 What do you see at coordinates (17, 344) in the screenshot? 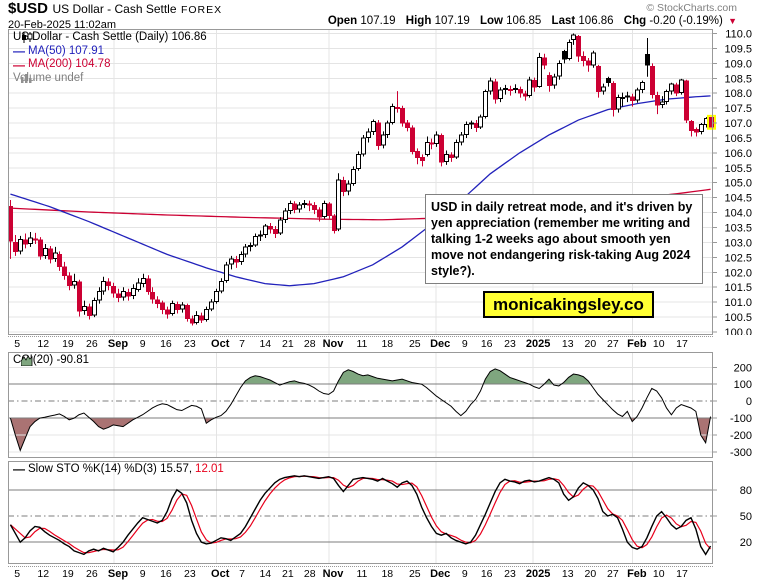
I see `date-label: 5` at bounding box center [17, 344].